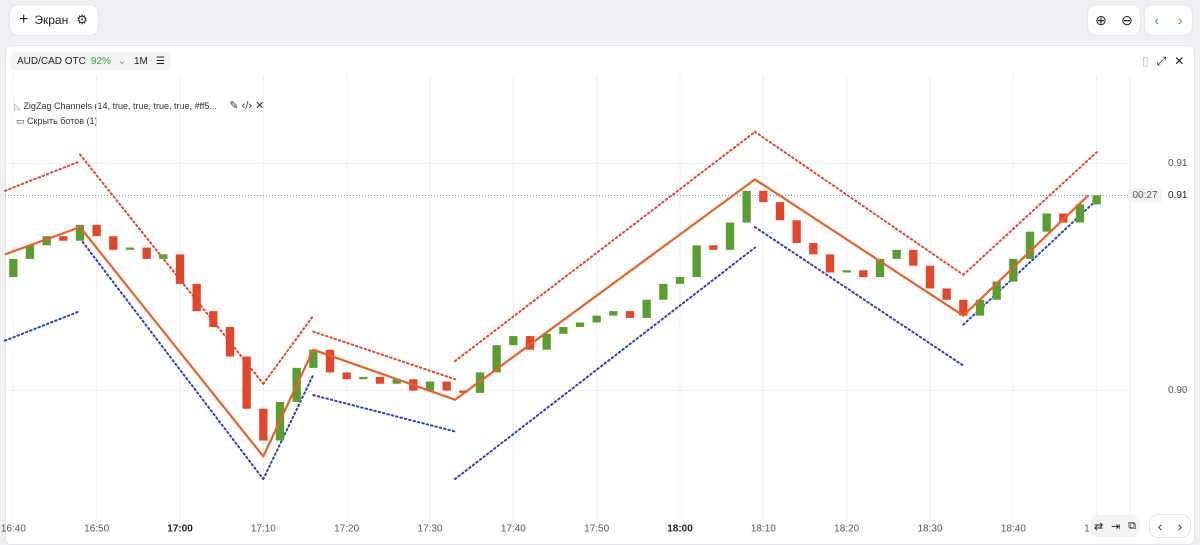 Image resolution: width=1200 pixels, height=545 pixels. I want to click on symbol: AUD/CAD OTC, so click(51, 61).